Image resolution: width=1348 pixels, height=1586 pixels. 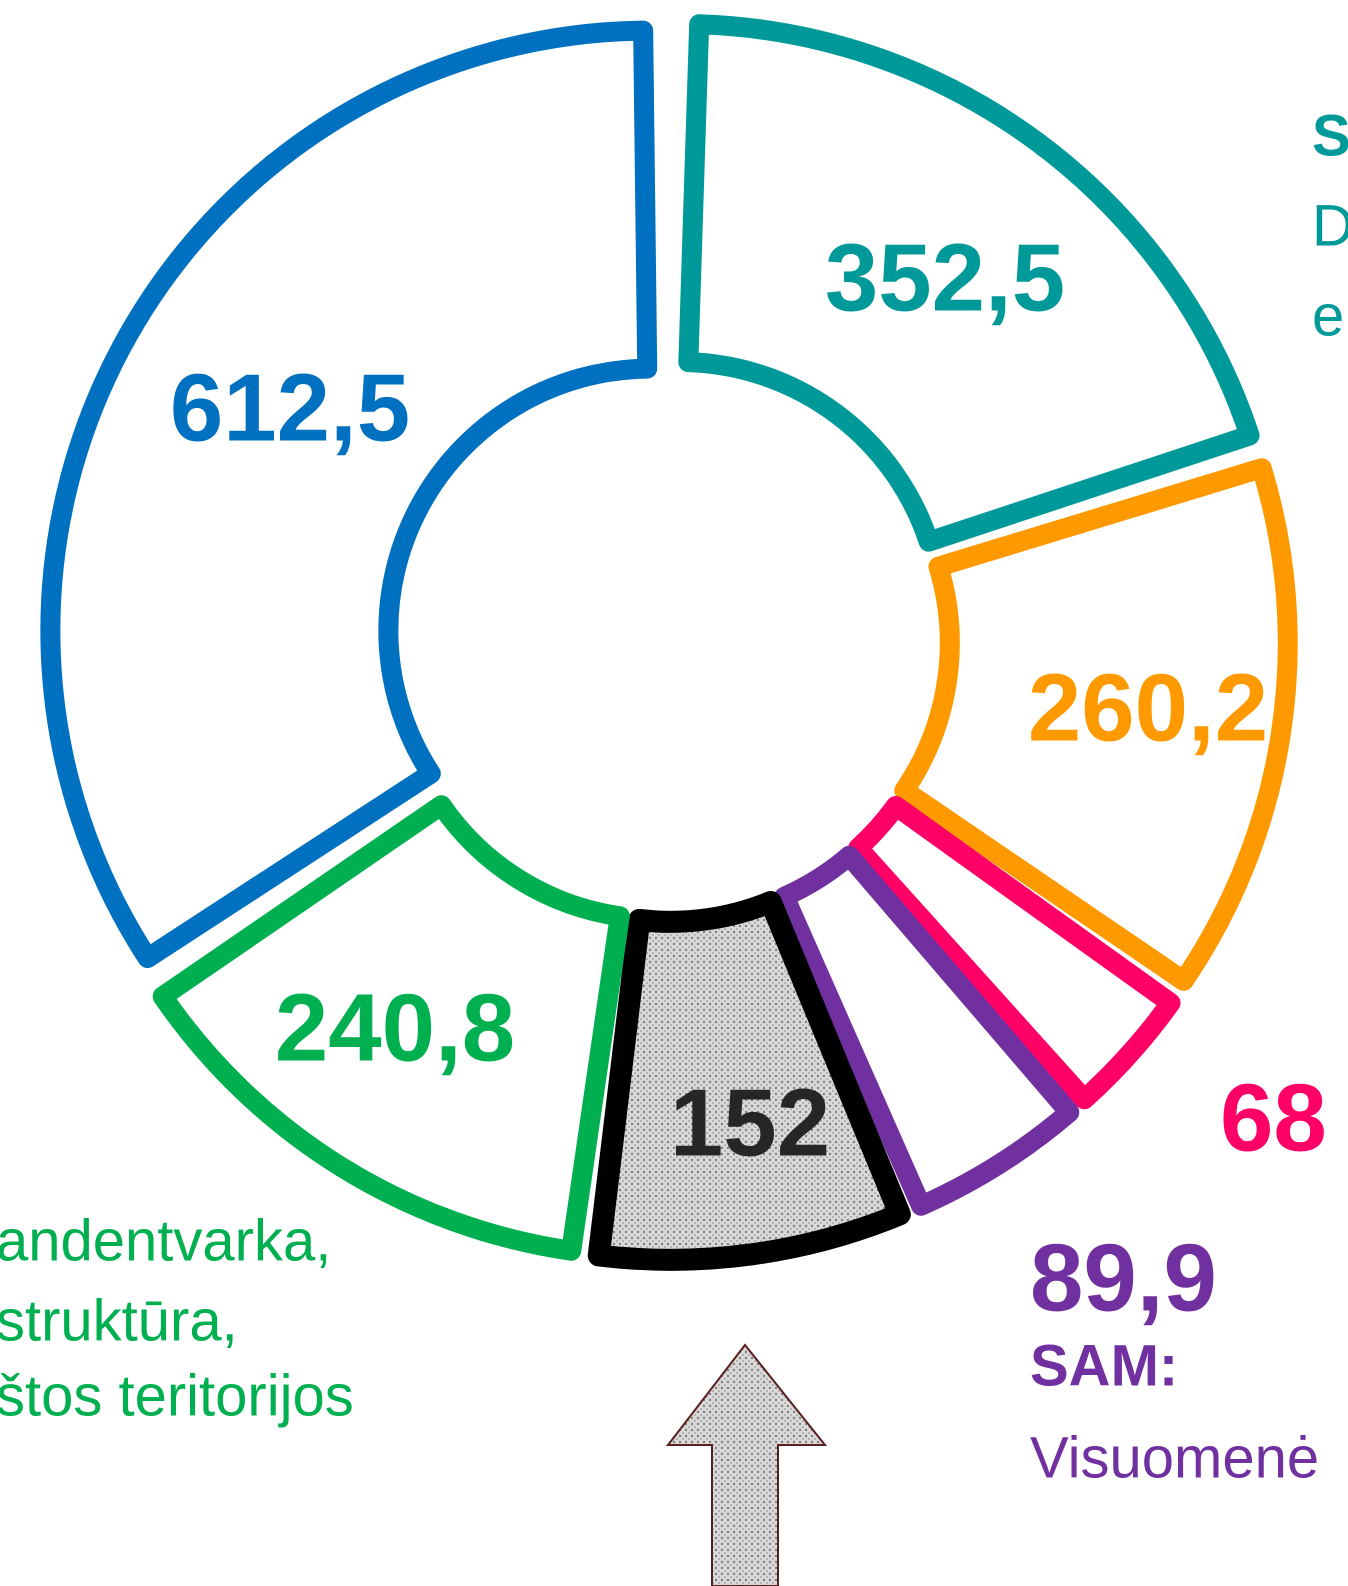 I want to click on annotation: struktūra,, so click(x=119, y=1320).